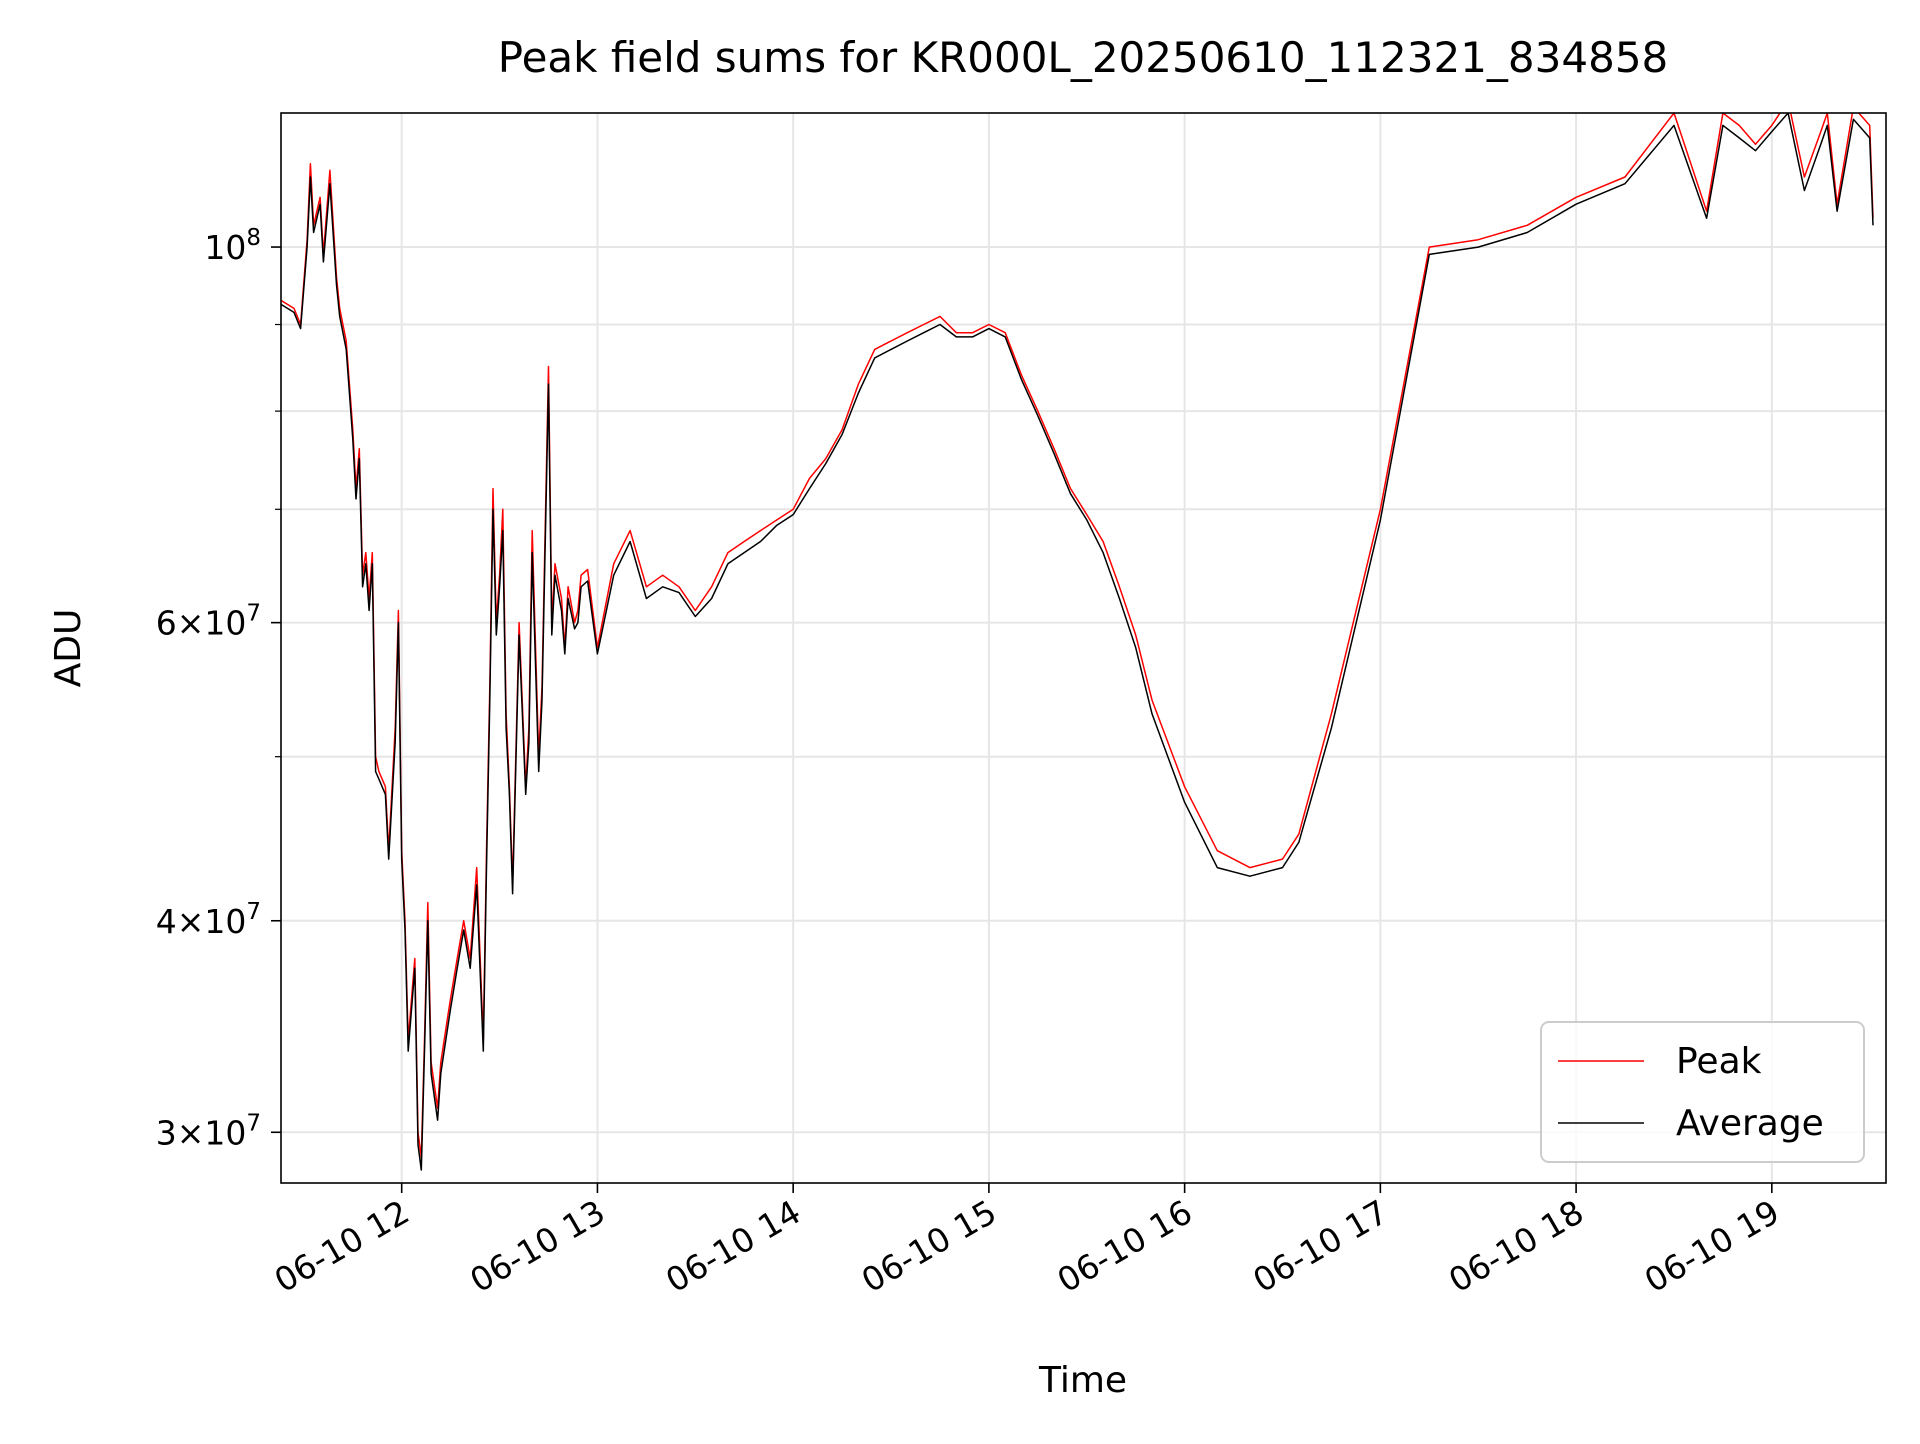 The height and width of the screenshot is (1444, 1920). Describe the element at coordinates (208, 920) in the screenshot. I see `y-tick-label: 4×107` at that location.